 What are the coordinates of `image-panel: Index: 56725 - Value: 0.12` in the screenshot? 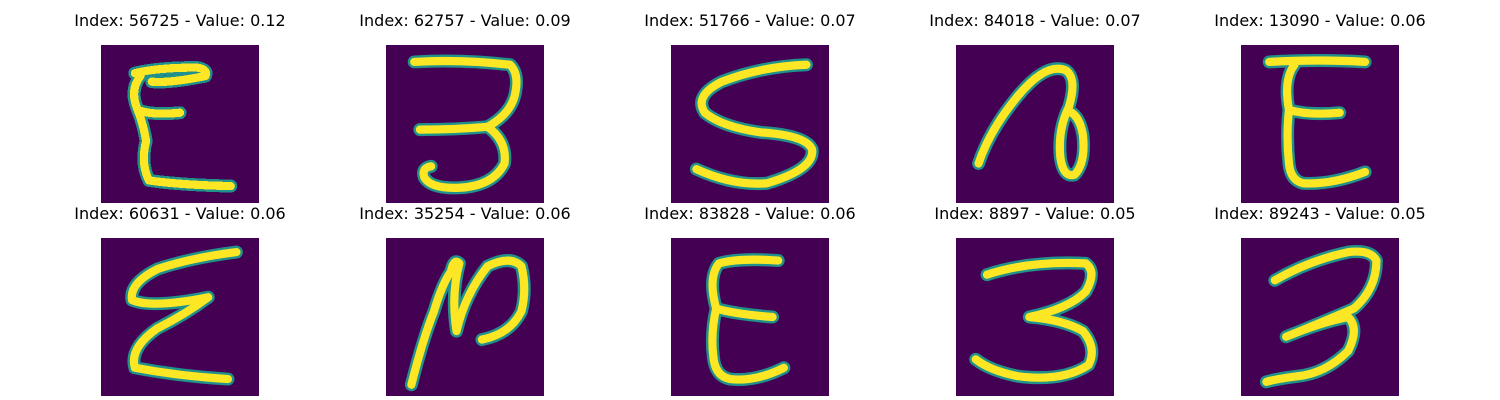 It's located at (180, 106).